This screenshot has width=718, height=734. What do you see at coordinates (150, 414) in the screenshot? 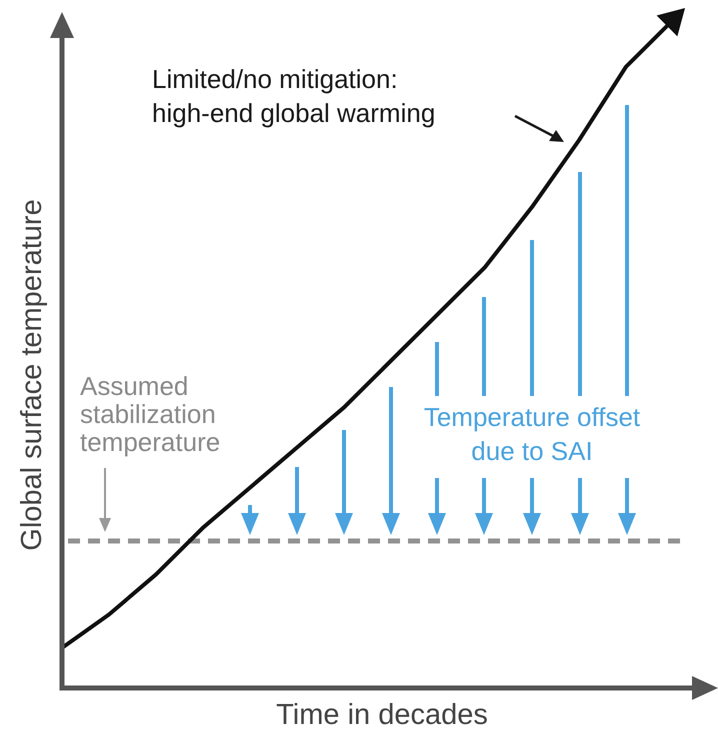
I see `ref-line-label: Assumed stabilization temperature` at bounding box center [150, 414].